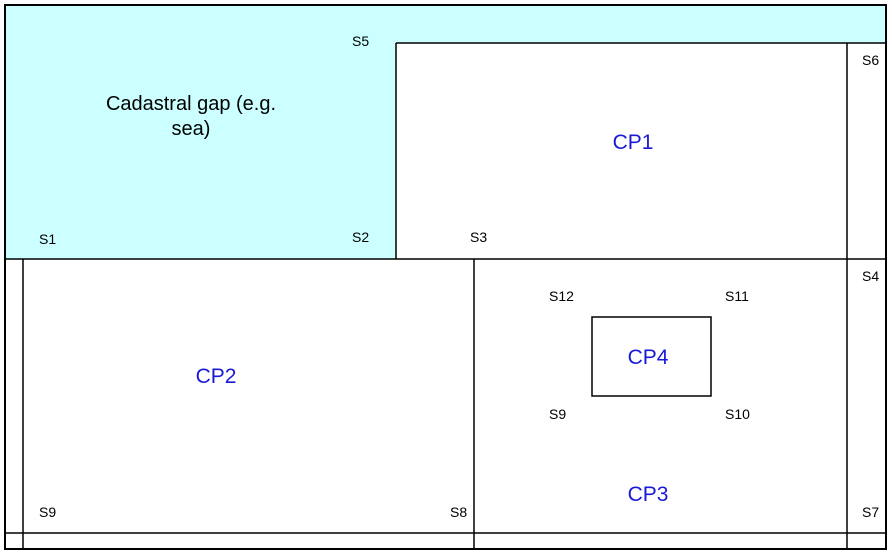 This screenshot has width=892, height=552. What do you see at coordinates (216, 376) in the screenshot?
I see `parcel-cp2-label: CP2` at bounding box center [216, 376].